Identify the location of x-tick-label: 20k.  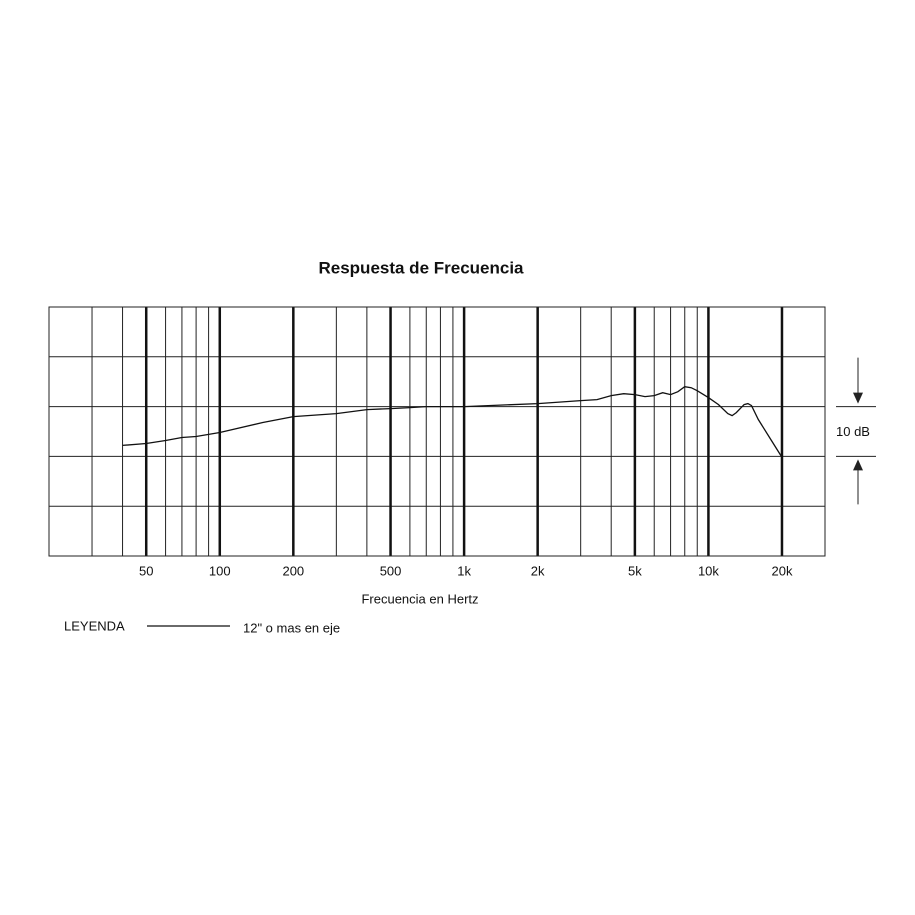
(781, 570).